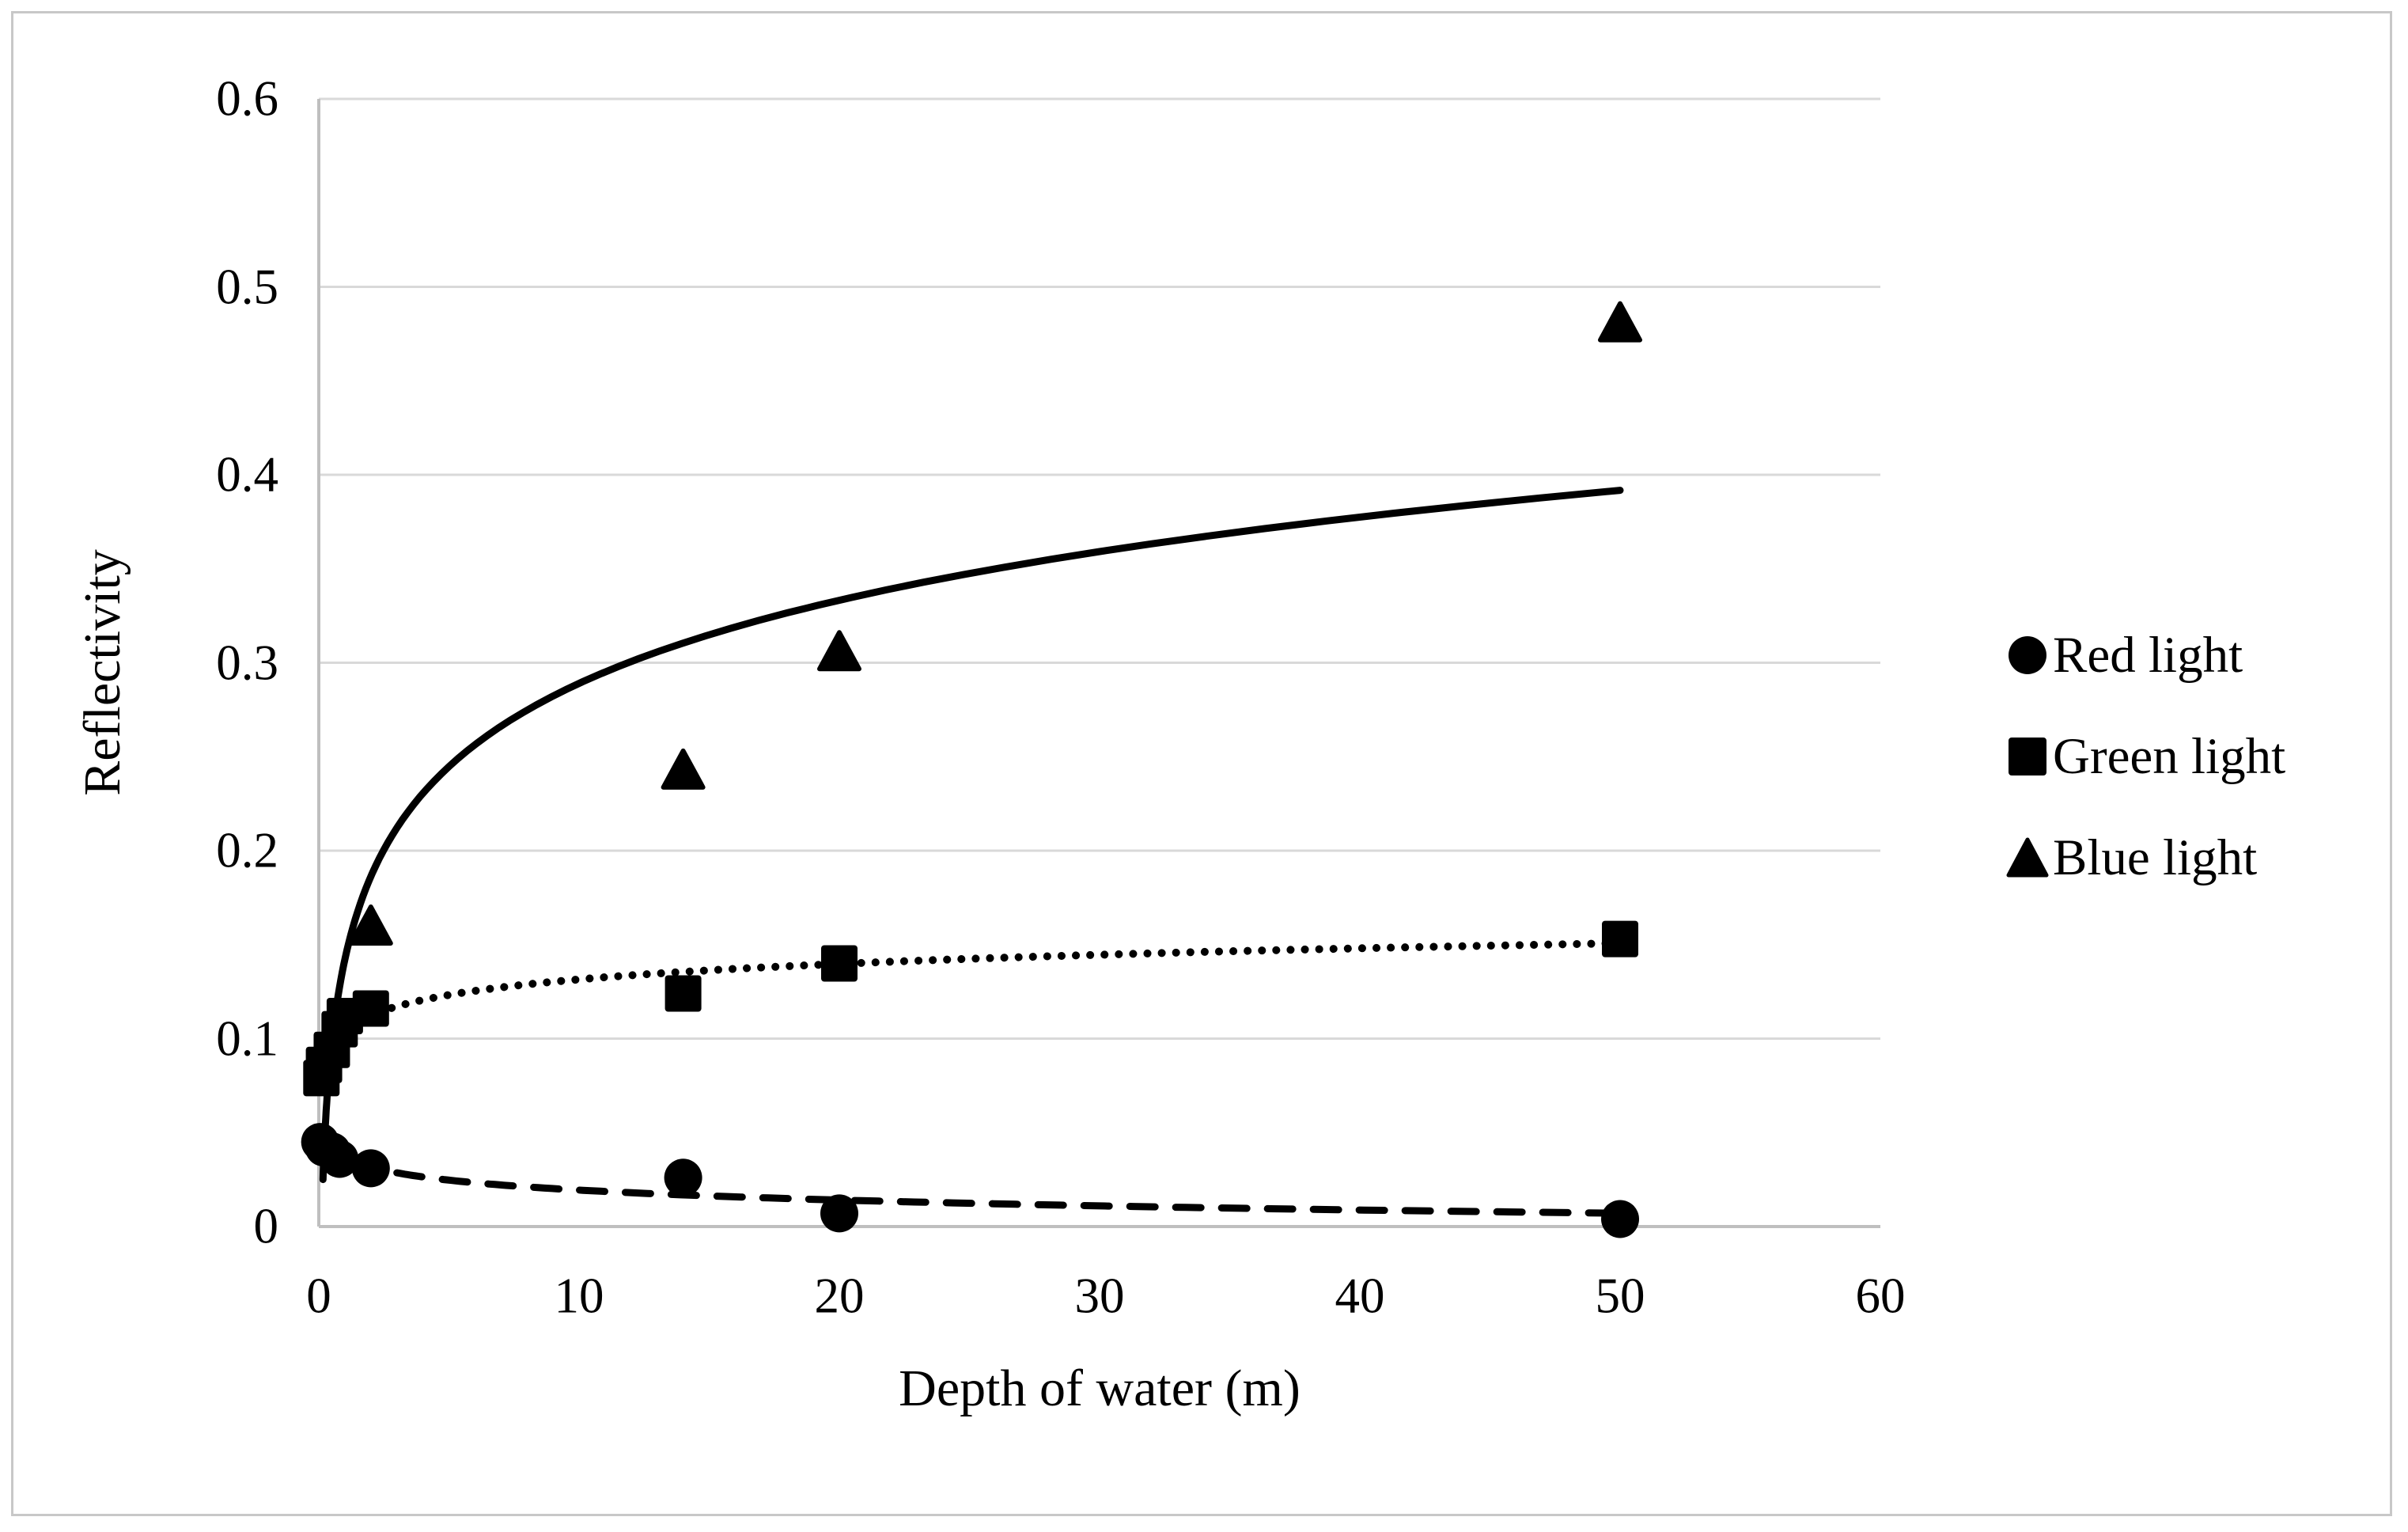 This screenshot has width=2408, height=1532. What do you see at coordinates (1620, 1296) in the screenshot?
I see `x-tick-label: 50` at bounding box center [1620, 1296].